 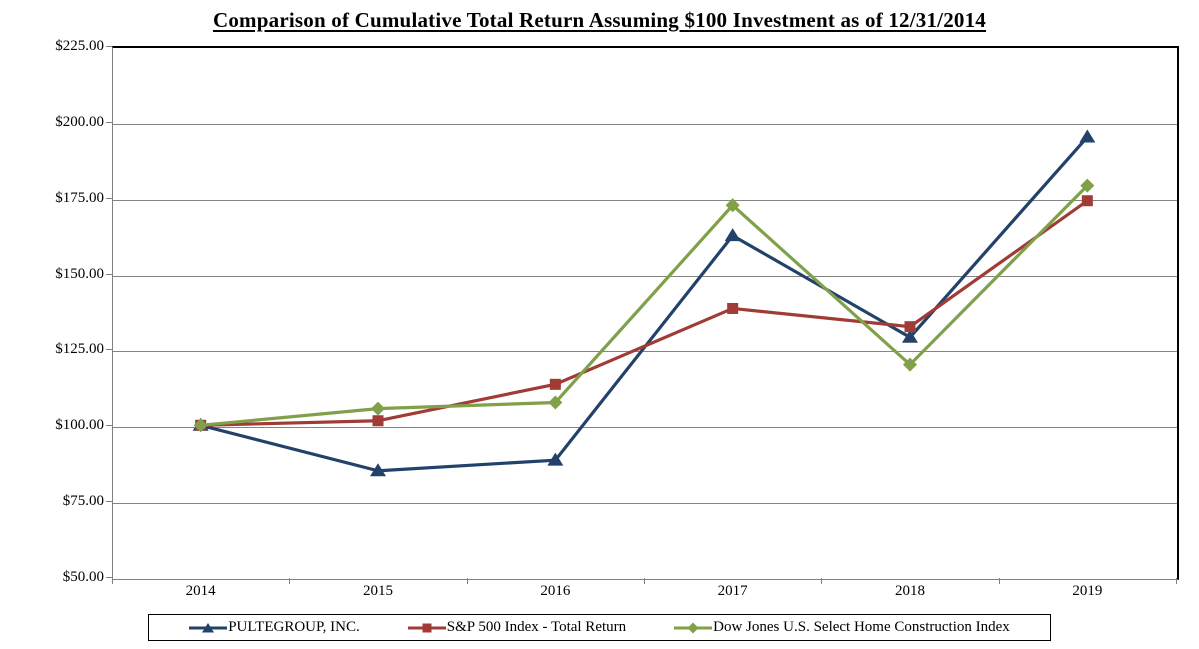 I want to click on x-axis-label-2014: 2014, so click(x=200, y=591).